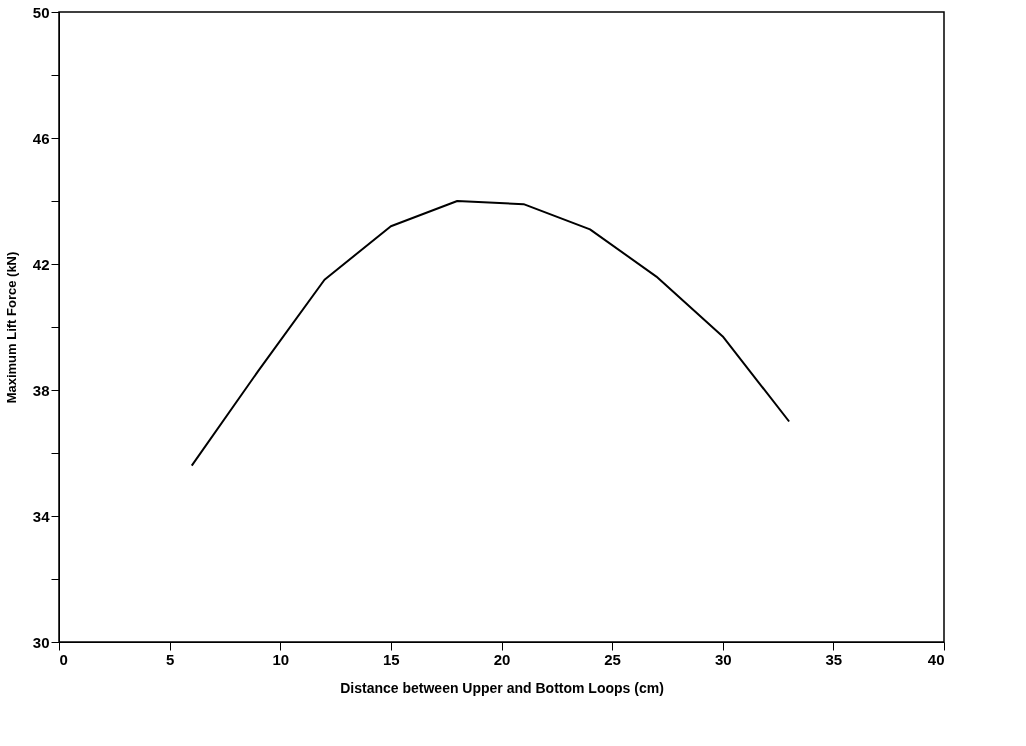 The width and height of the screenshot is (1026, 746). I want to click on x-tick-label: 15, so click(391, 659).